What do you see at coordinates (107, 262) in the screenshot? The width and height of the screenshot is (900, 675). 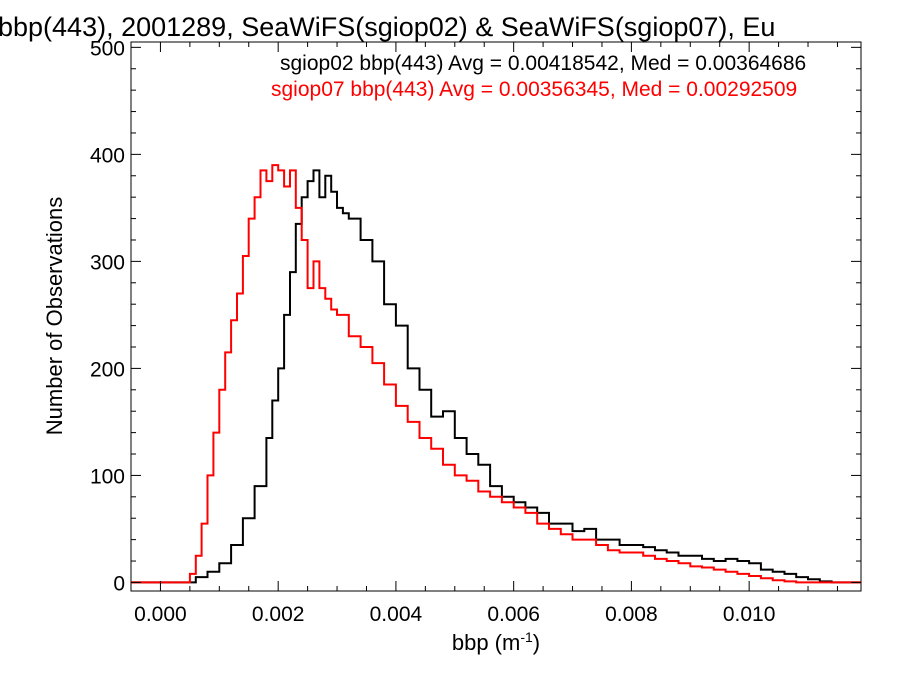 I see `y-tick-label: 300` at bounding box center [107, 262].